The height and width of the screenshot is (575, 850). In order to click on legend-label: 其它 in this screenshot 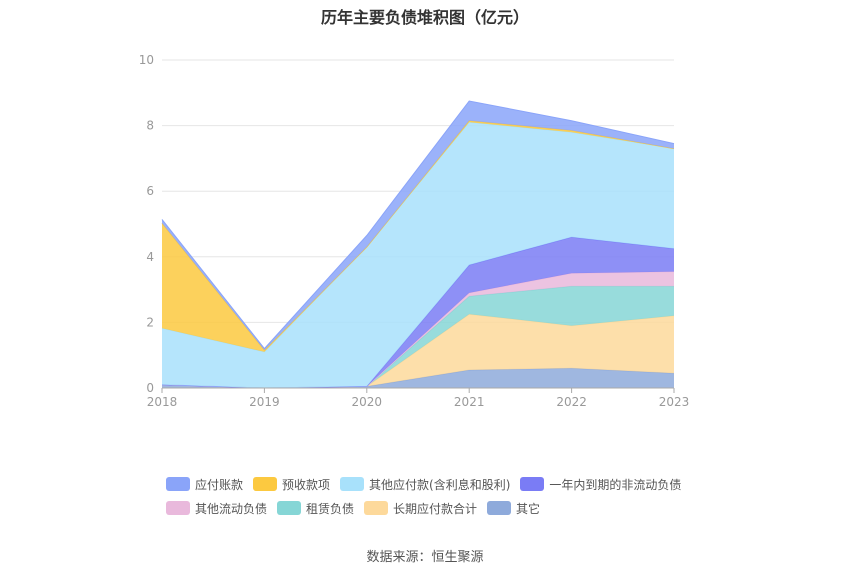, I will do `click(528, 508)`.